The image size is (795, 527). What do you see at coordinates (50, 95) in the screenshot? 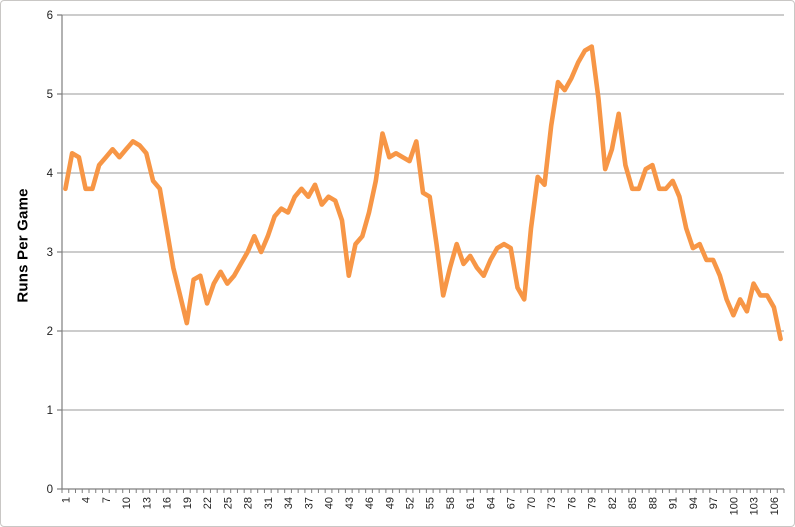
I see `y-tick-label: 5` at bounding box center [50, 95].